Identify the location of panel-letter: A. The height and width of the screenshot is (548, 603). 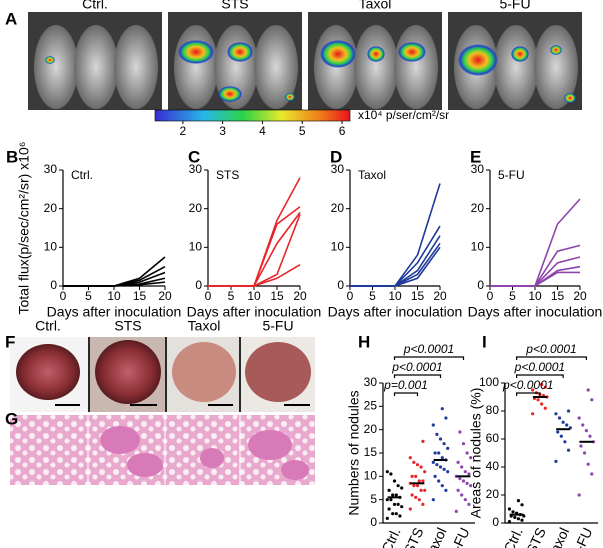
(11, 18).